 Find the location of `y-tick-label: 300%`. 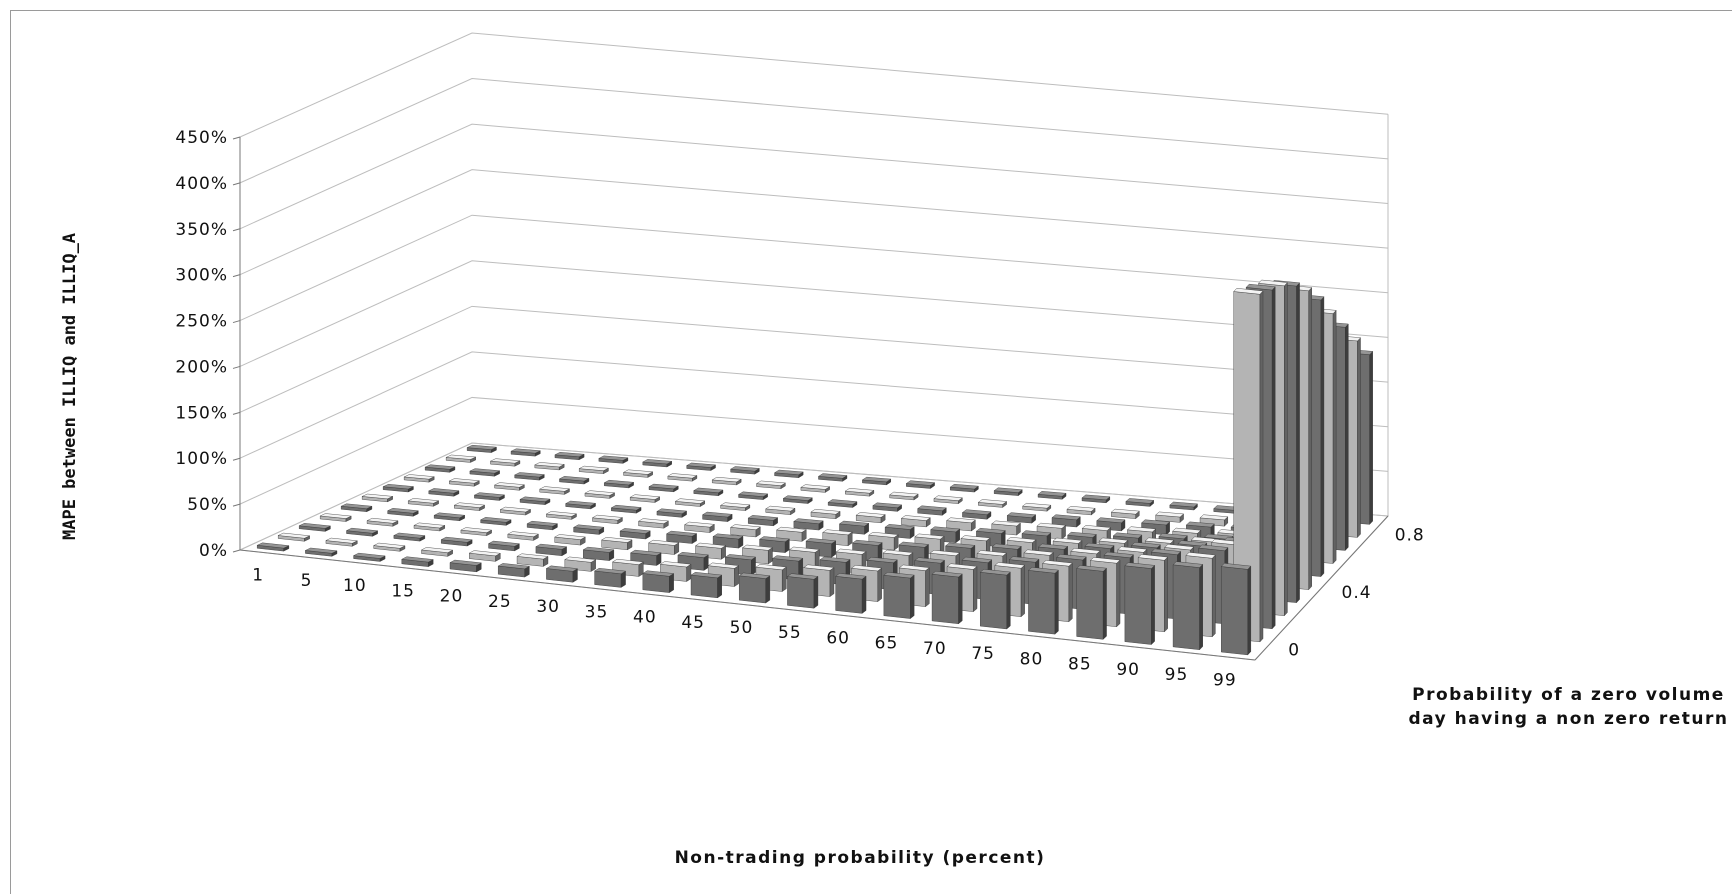

y-tick-label: 300% is located at coordinates (201, 276).